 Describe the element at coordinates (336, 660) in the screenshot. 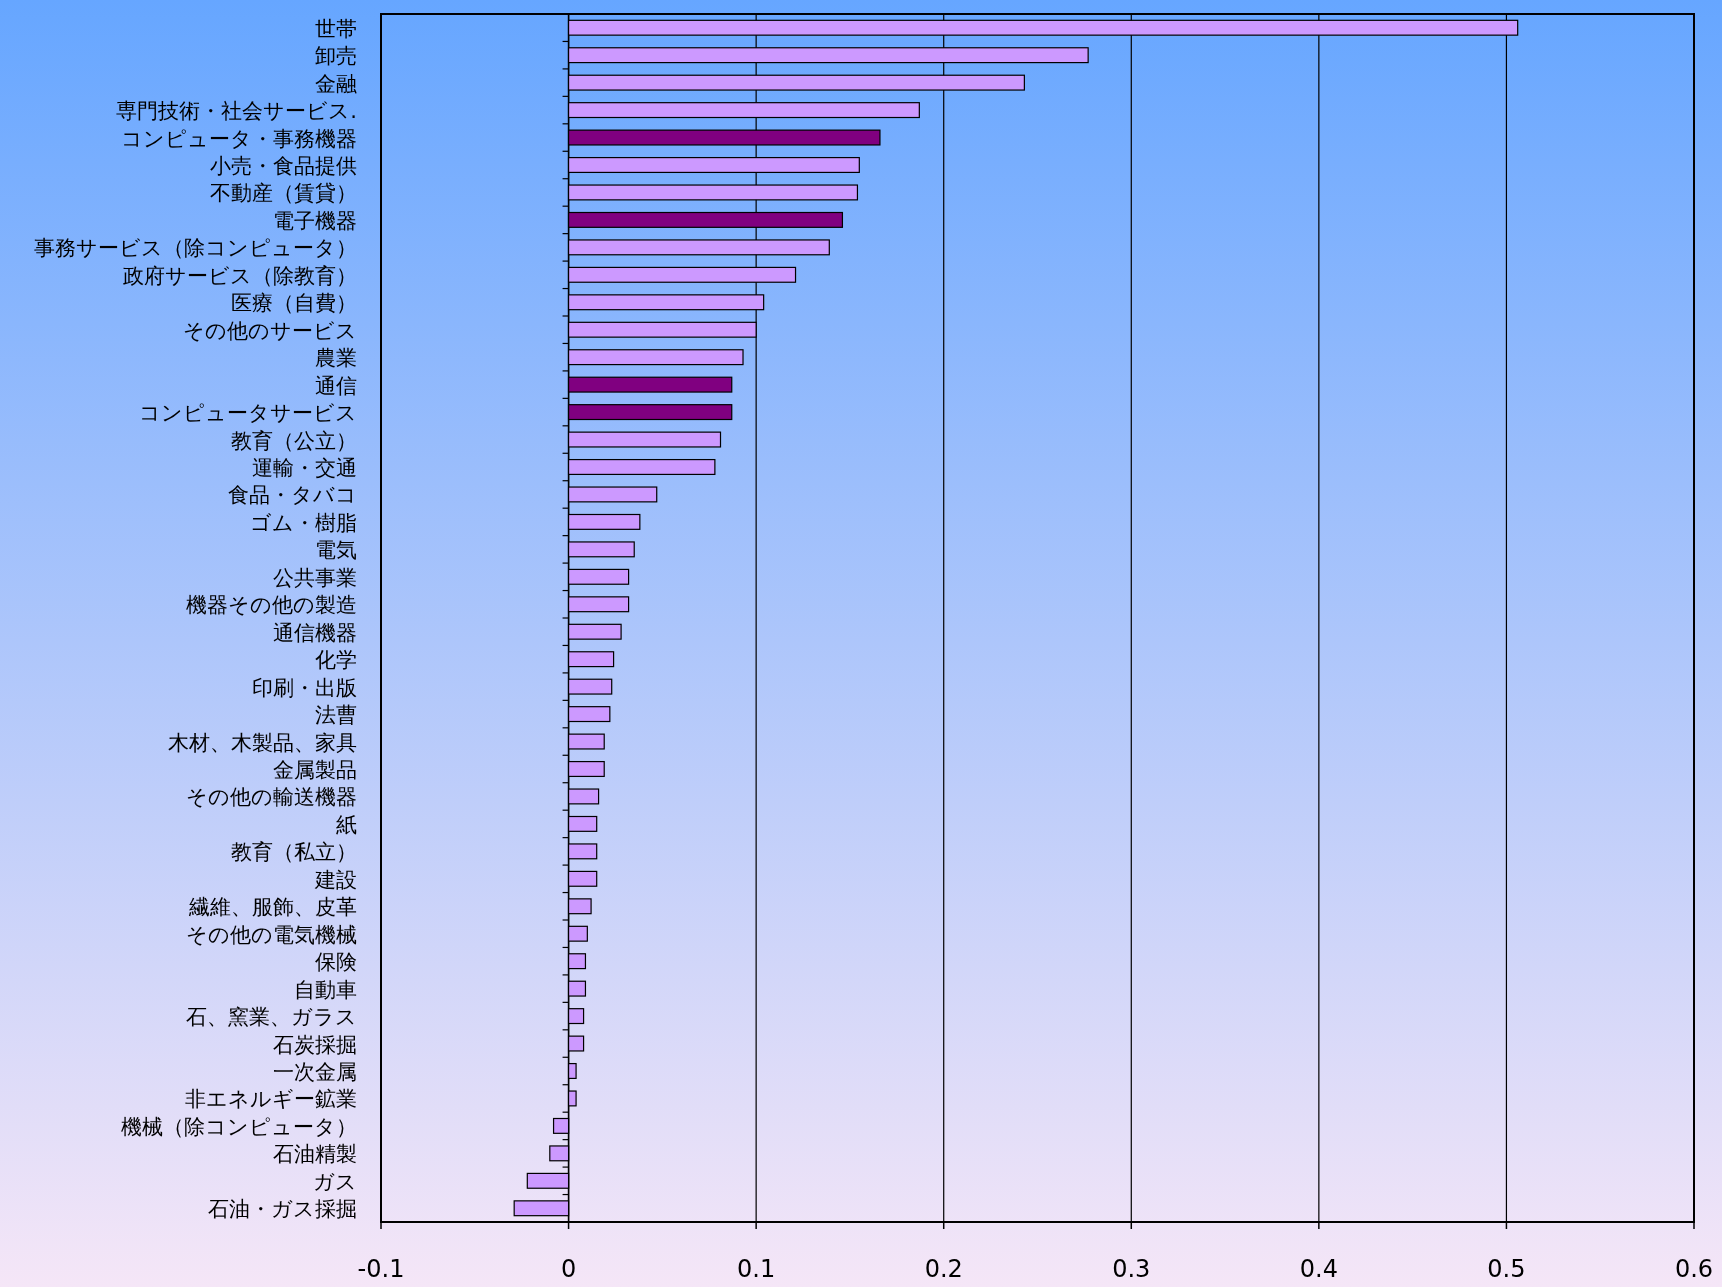

I see `y-tick-label: 化学` at that location.